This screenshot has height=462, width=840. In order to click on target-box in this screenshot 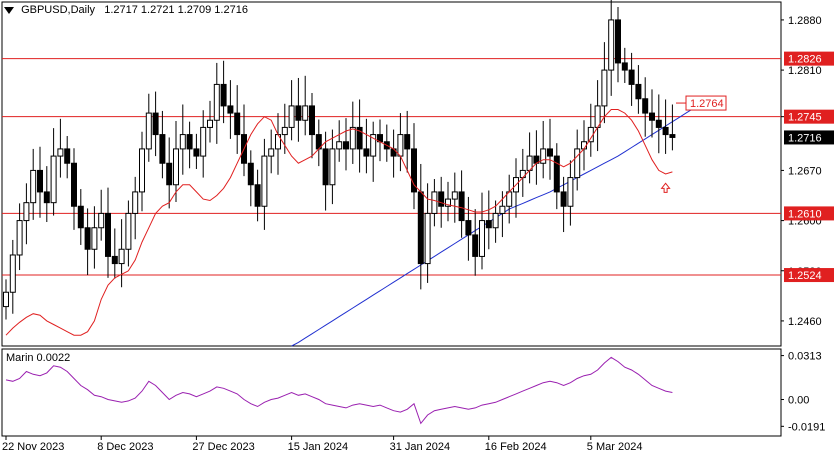, I will do `click(706, 103)`.